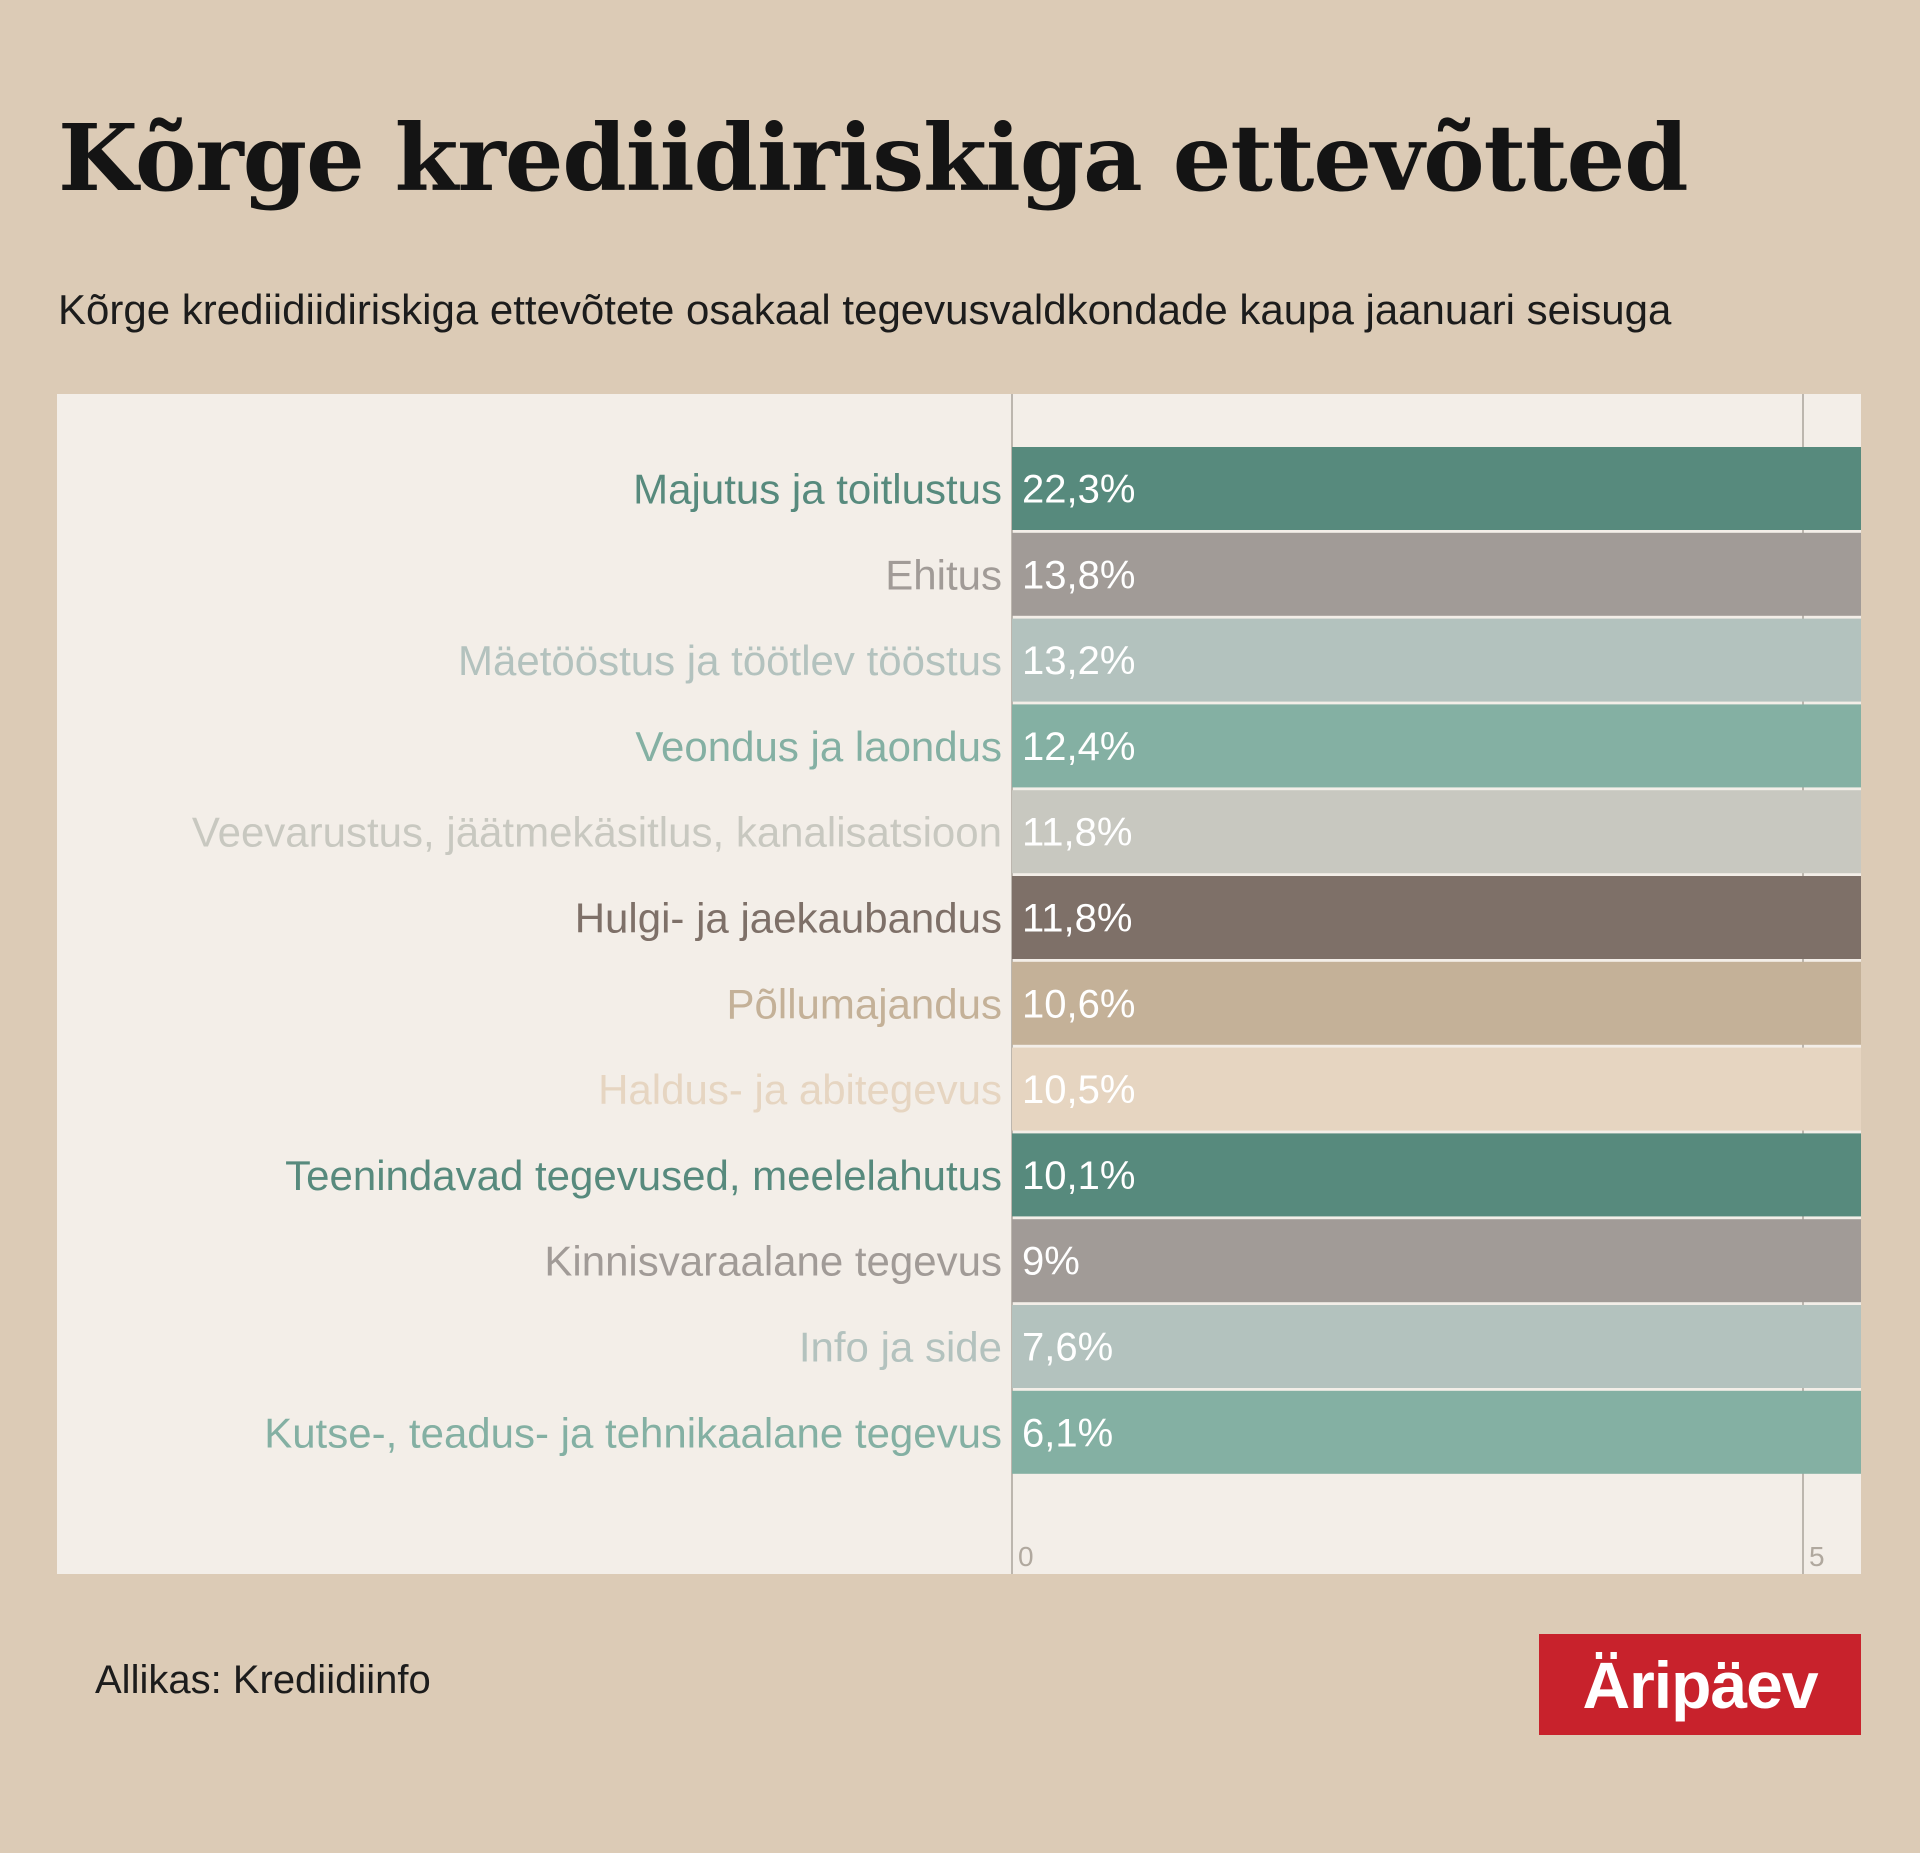 Image resolution: width=1920 pixels, height=1853 pixels. What do you see at coordinates (730, 660) in the screenshot?
I see `category-label-2: Mäetööstus ja töötlev tööstus` at bounding box center [730, 660].